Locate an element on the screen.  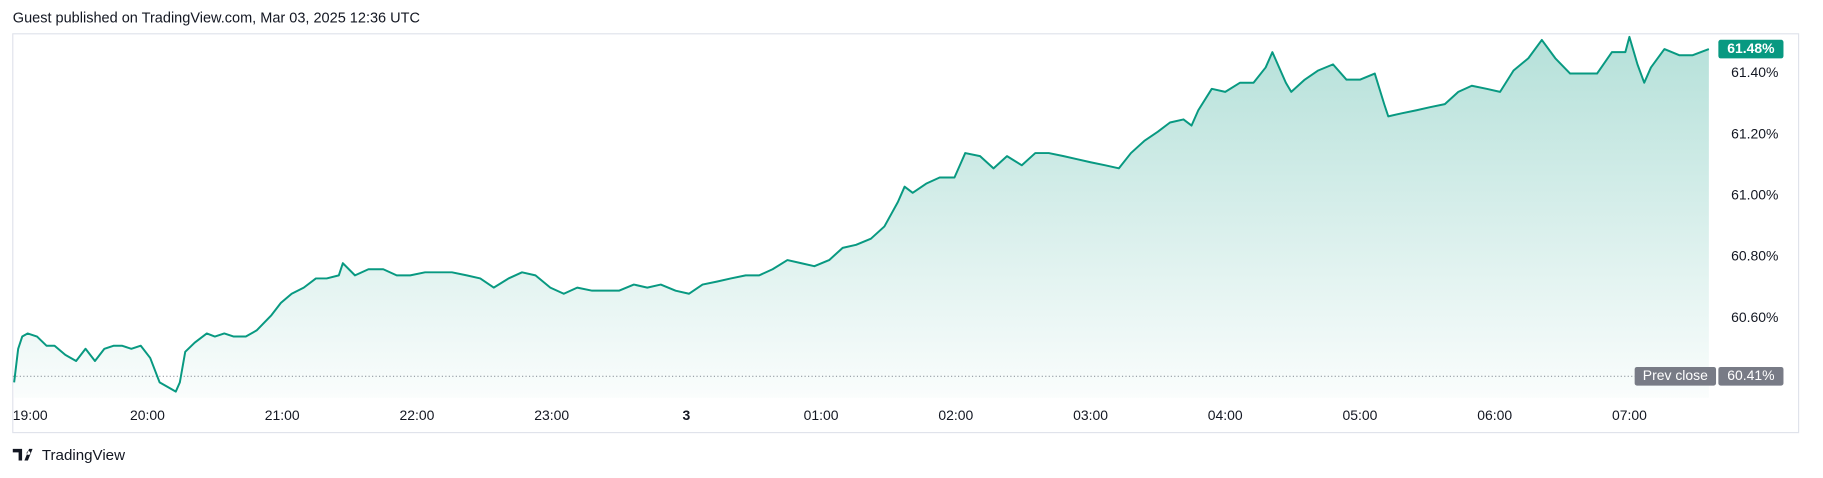
prev-close-badge is located at coordinates (1751, 376).